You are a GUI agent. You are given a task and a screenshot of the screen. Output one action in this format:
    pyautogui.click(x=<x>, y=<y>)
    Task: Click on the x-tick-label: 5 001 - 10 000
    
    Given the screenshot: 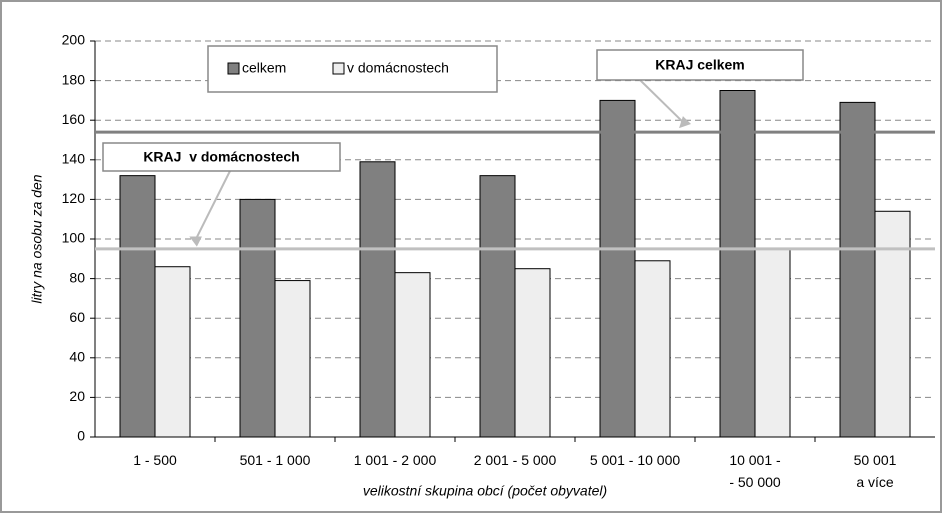 What is the action you would take?
    pyautogui.click(x=635, y=460)
    